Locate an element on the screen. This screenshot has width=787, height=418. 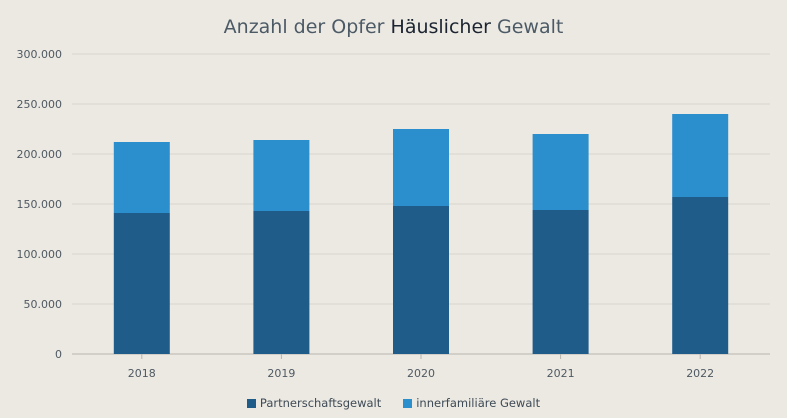
bar-partnerschaftsgewalt-2021 is located at coordinates (560, 282).